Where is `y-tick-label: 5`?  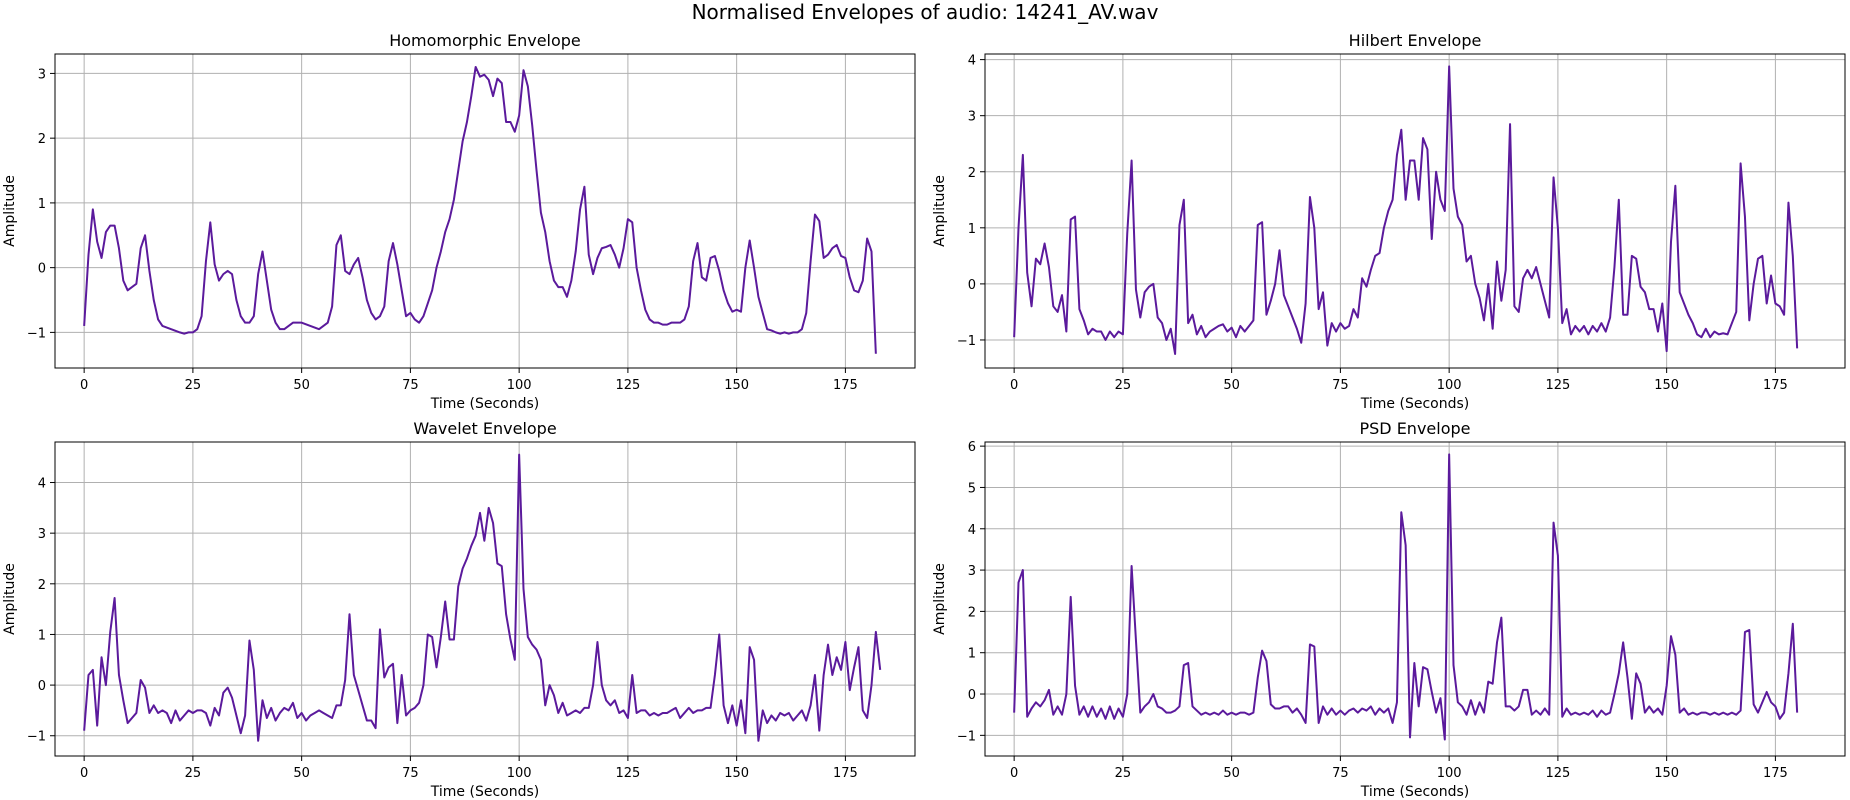
y-tick-label: 5 is located at coordinates (972, 488).